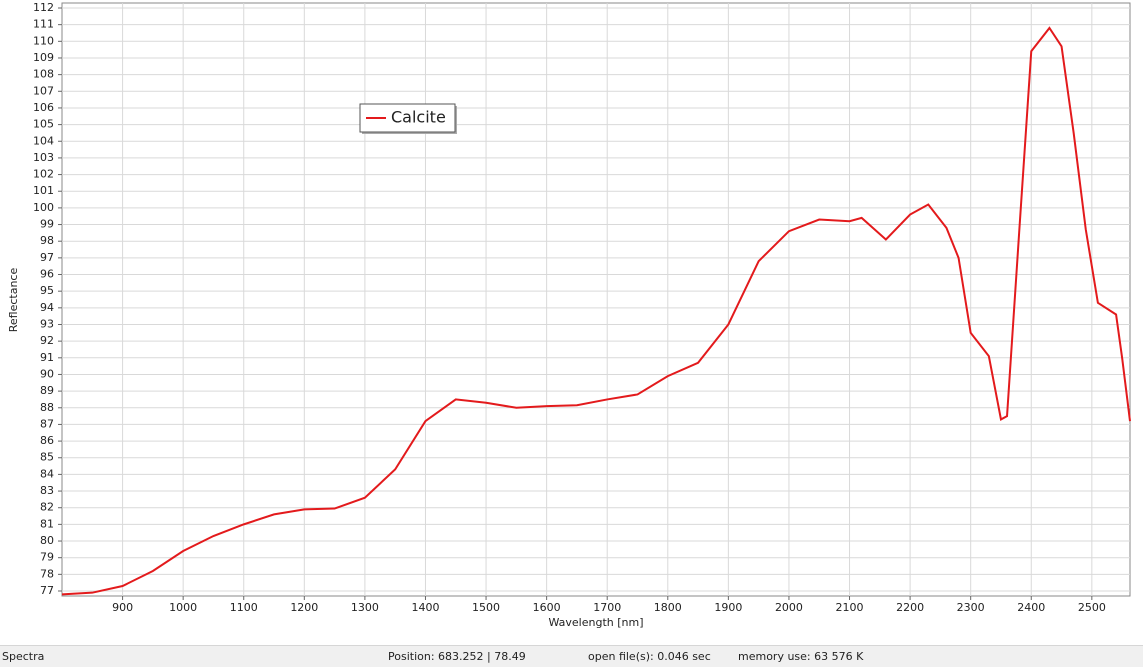  Describe the element at coordinates (47, 357) in the screenshot. I see `y-tick-label: 91` at that location.